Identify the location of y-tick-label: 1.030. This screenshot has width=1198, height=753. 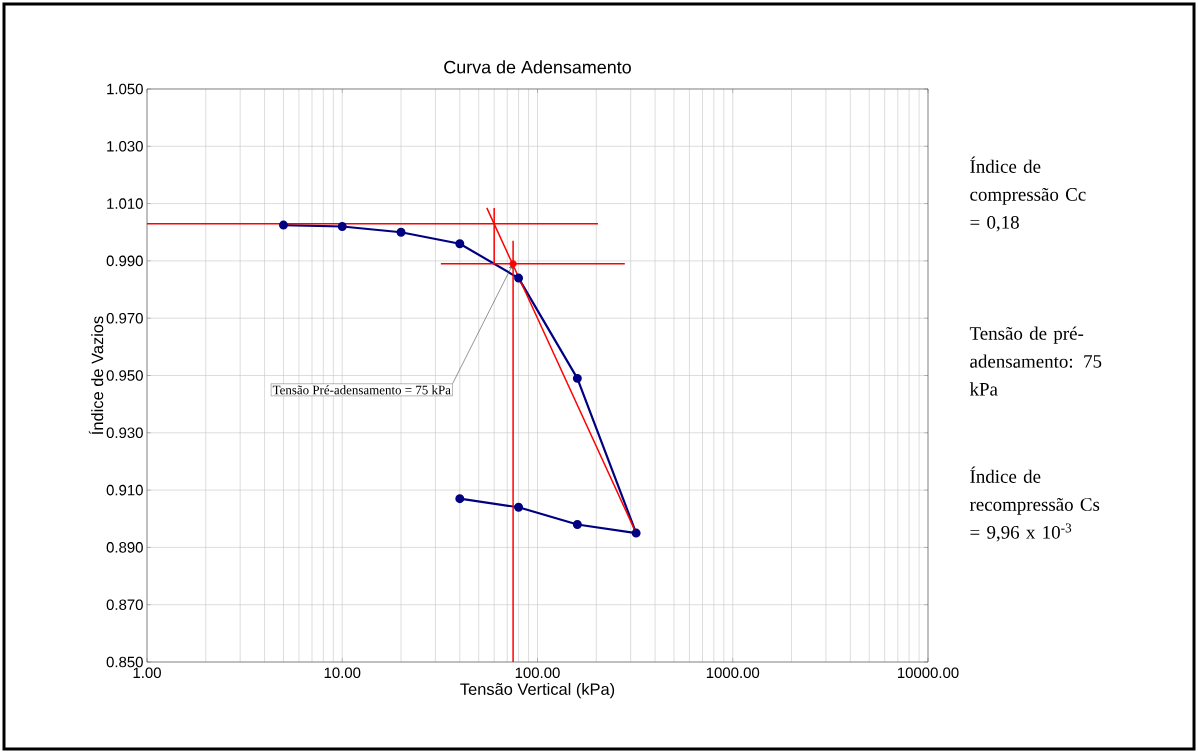
(125, 146).